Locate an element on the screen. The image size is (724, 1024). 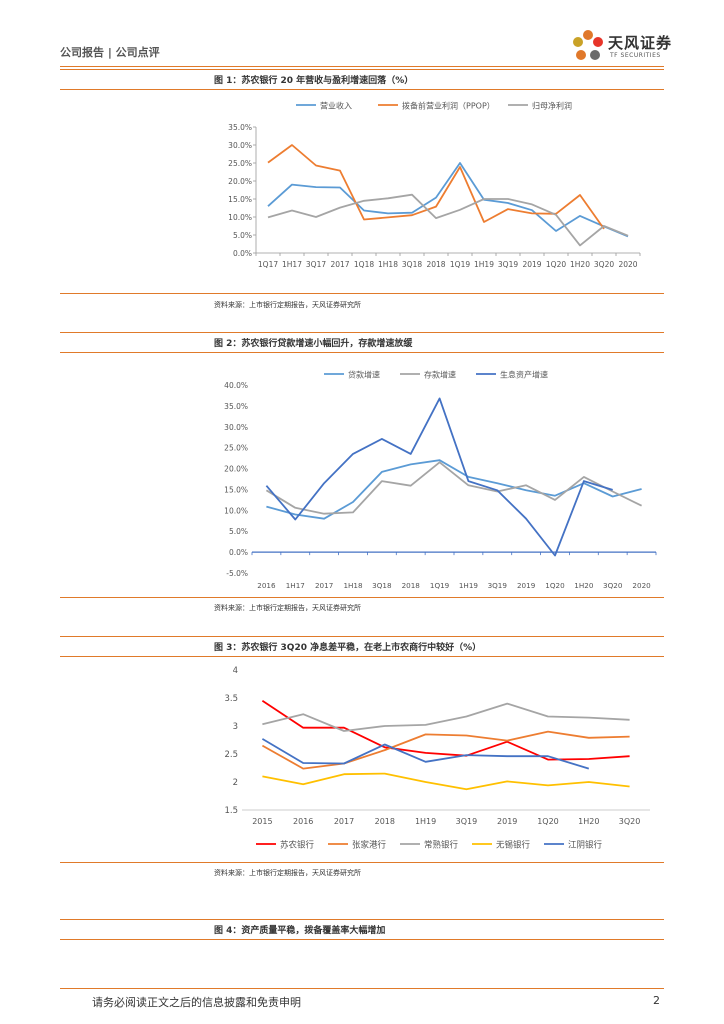
fig2-bottom-rule is located at coordinates (362, 597).